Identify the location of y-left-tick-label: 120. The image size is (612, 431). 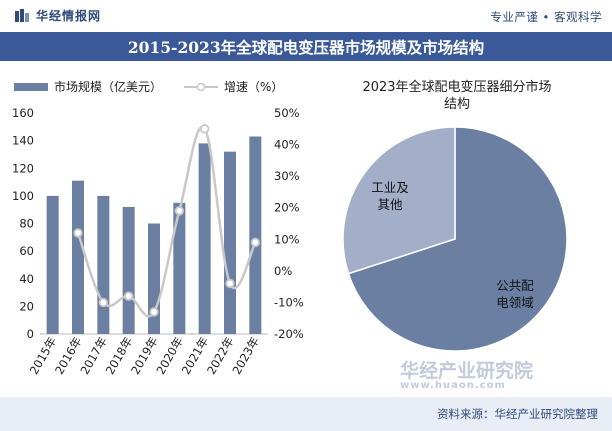
(23, 168).